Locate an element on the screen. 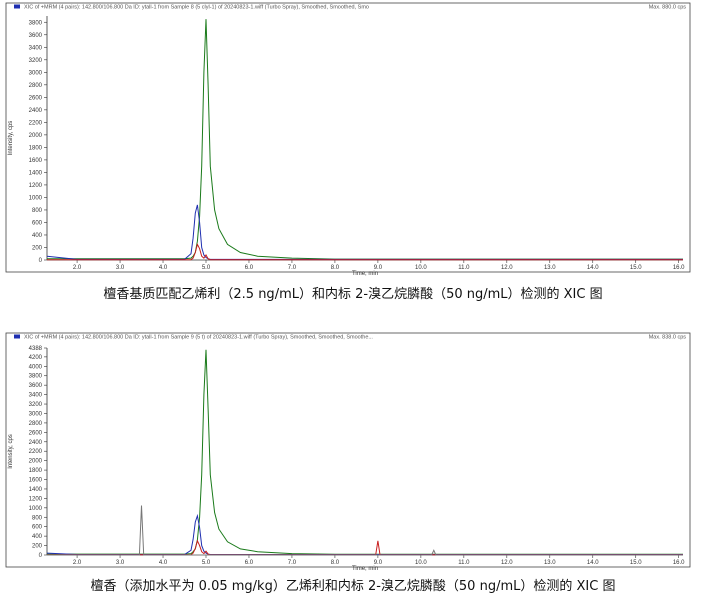 This screenshot has width=707, height=600. y-tick-label: 4000 is located at coordinates (36, 367).